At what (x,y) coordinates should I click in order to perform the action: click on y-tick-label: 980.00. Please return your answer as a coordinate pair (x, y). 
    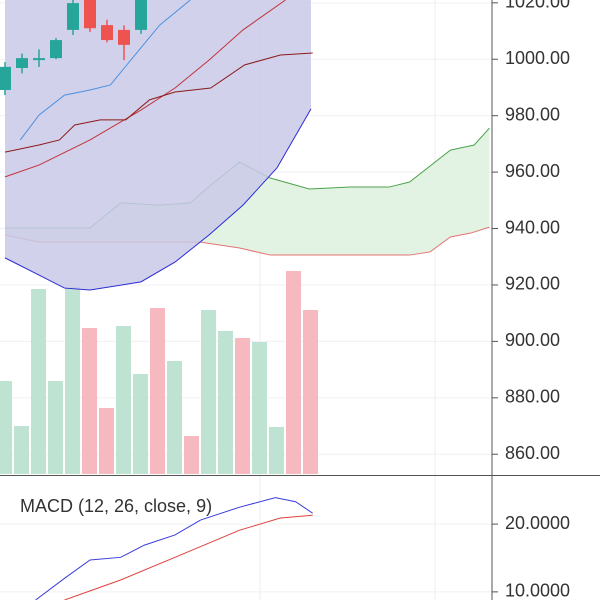
    Looking at the image, I should click on (532, 114).